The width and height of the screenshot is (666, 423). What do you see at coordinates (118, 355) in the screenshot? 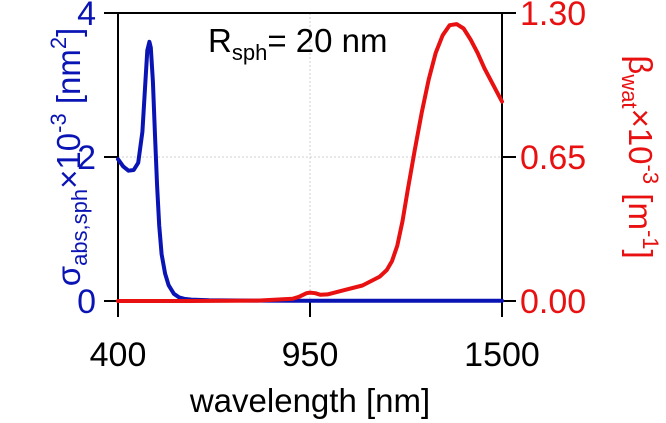
I see `x-tick-label: 400` at bounding box center [118, 355].